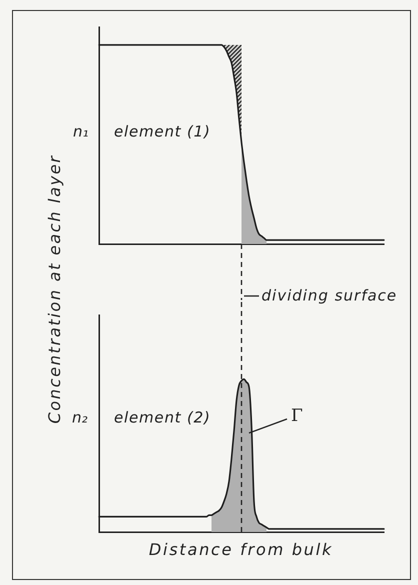  What do you see at coordinates (330, 295) in the screenshot?
I see `text: dividing surface` at bounding box center [330, 295].